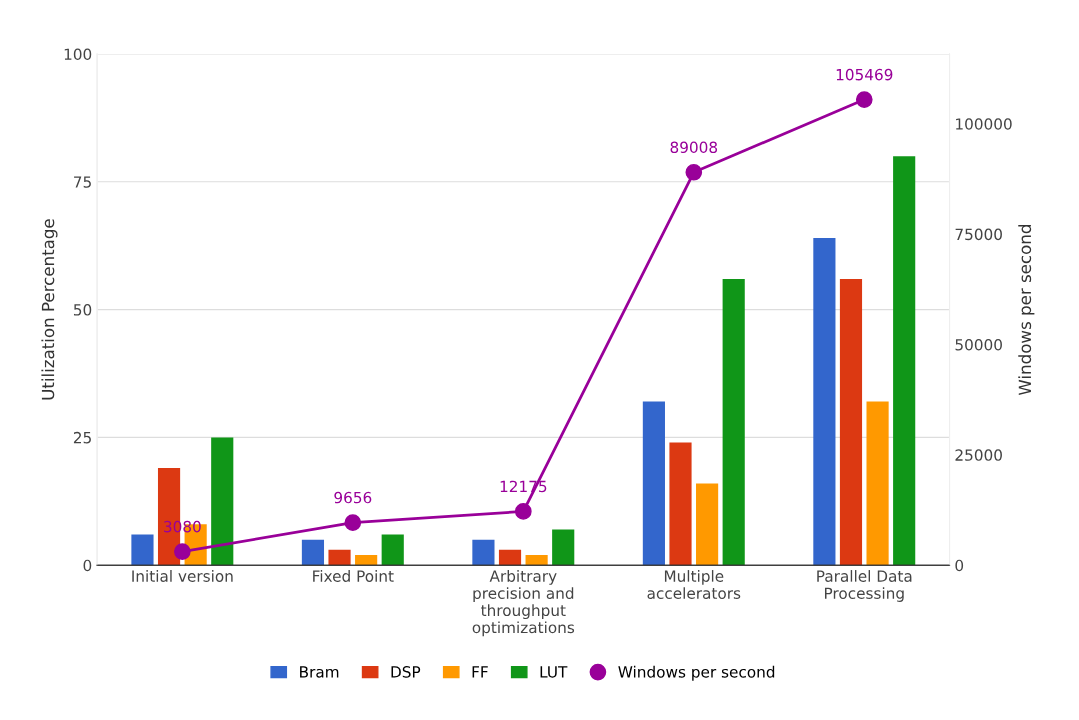 The height and width of the screenshot is (720, 1079). What do you see at coordinates (696, 673) in the screenshot?
I see `legend-label: Windows per second` at bounding box center [696, 673].